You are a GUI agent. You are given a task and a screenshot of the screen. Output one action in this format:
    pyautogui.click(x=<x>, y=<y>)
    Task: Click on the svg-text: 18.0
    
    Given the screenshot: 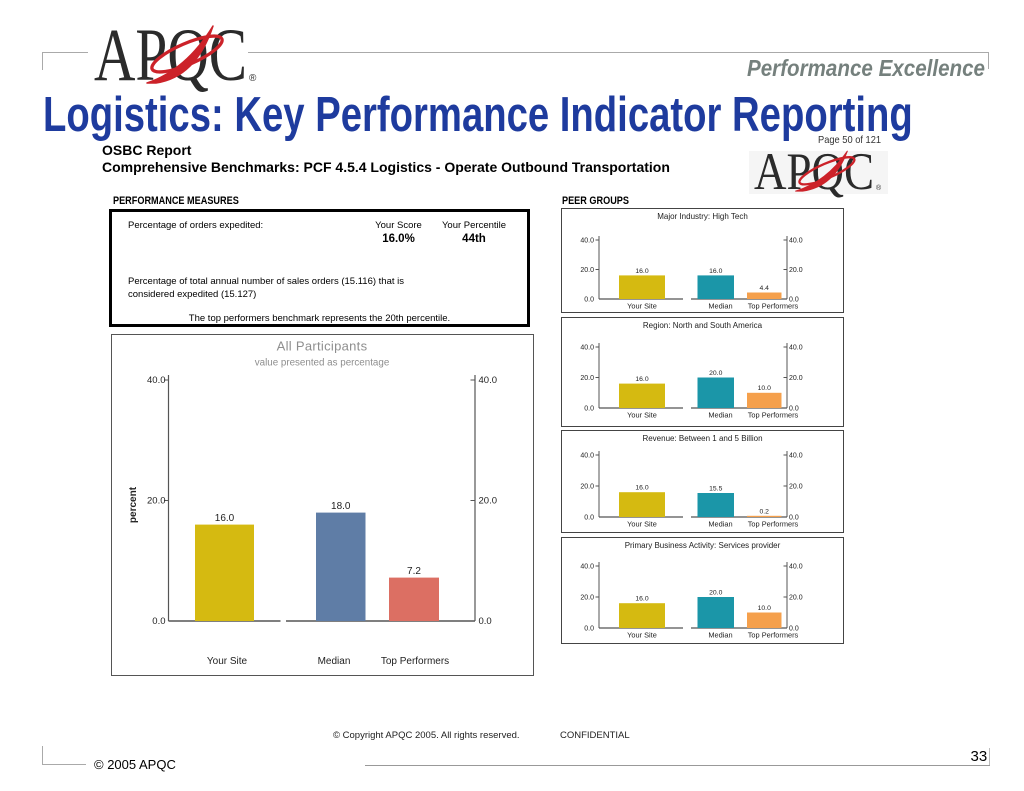 What is the action you would take?
    pyautogui.click(x=341, y=506)
    